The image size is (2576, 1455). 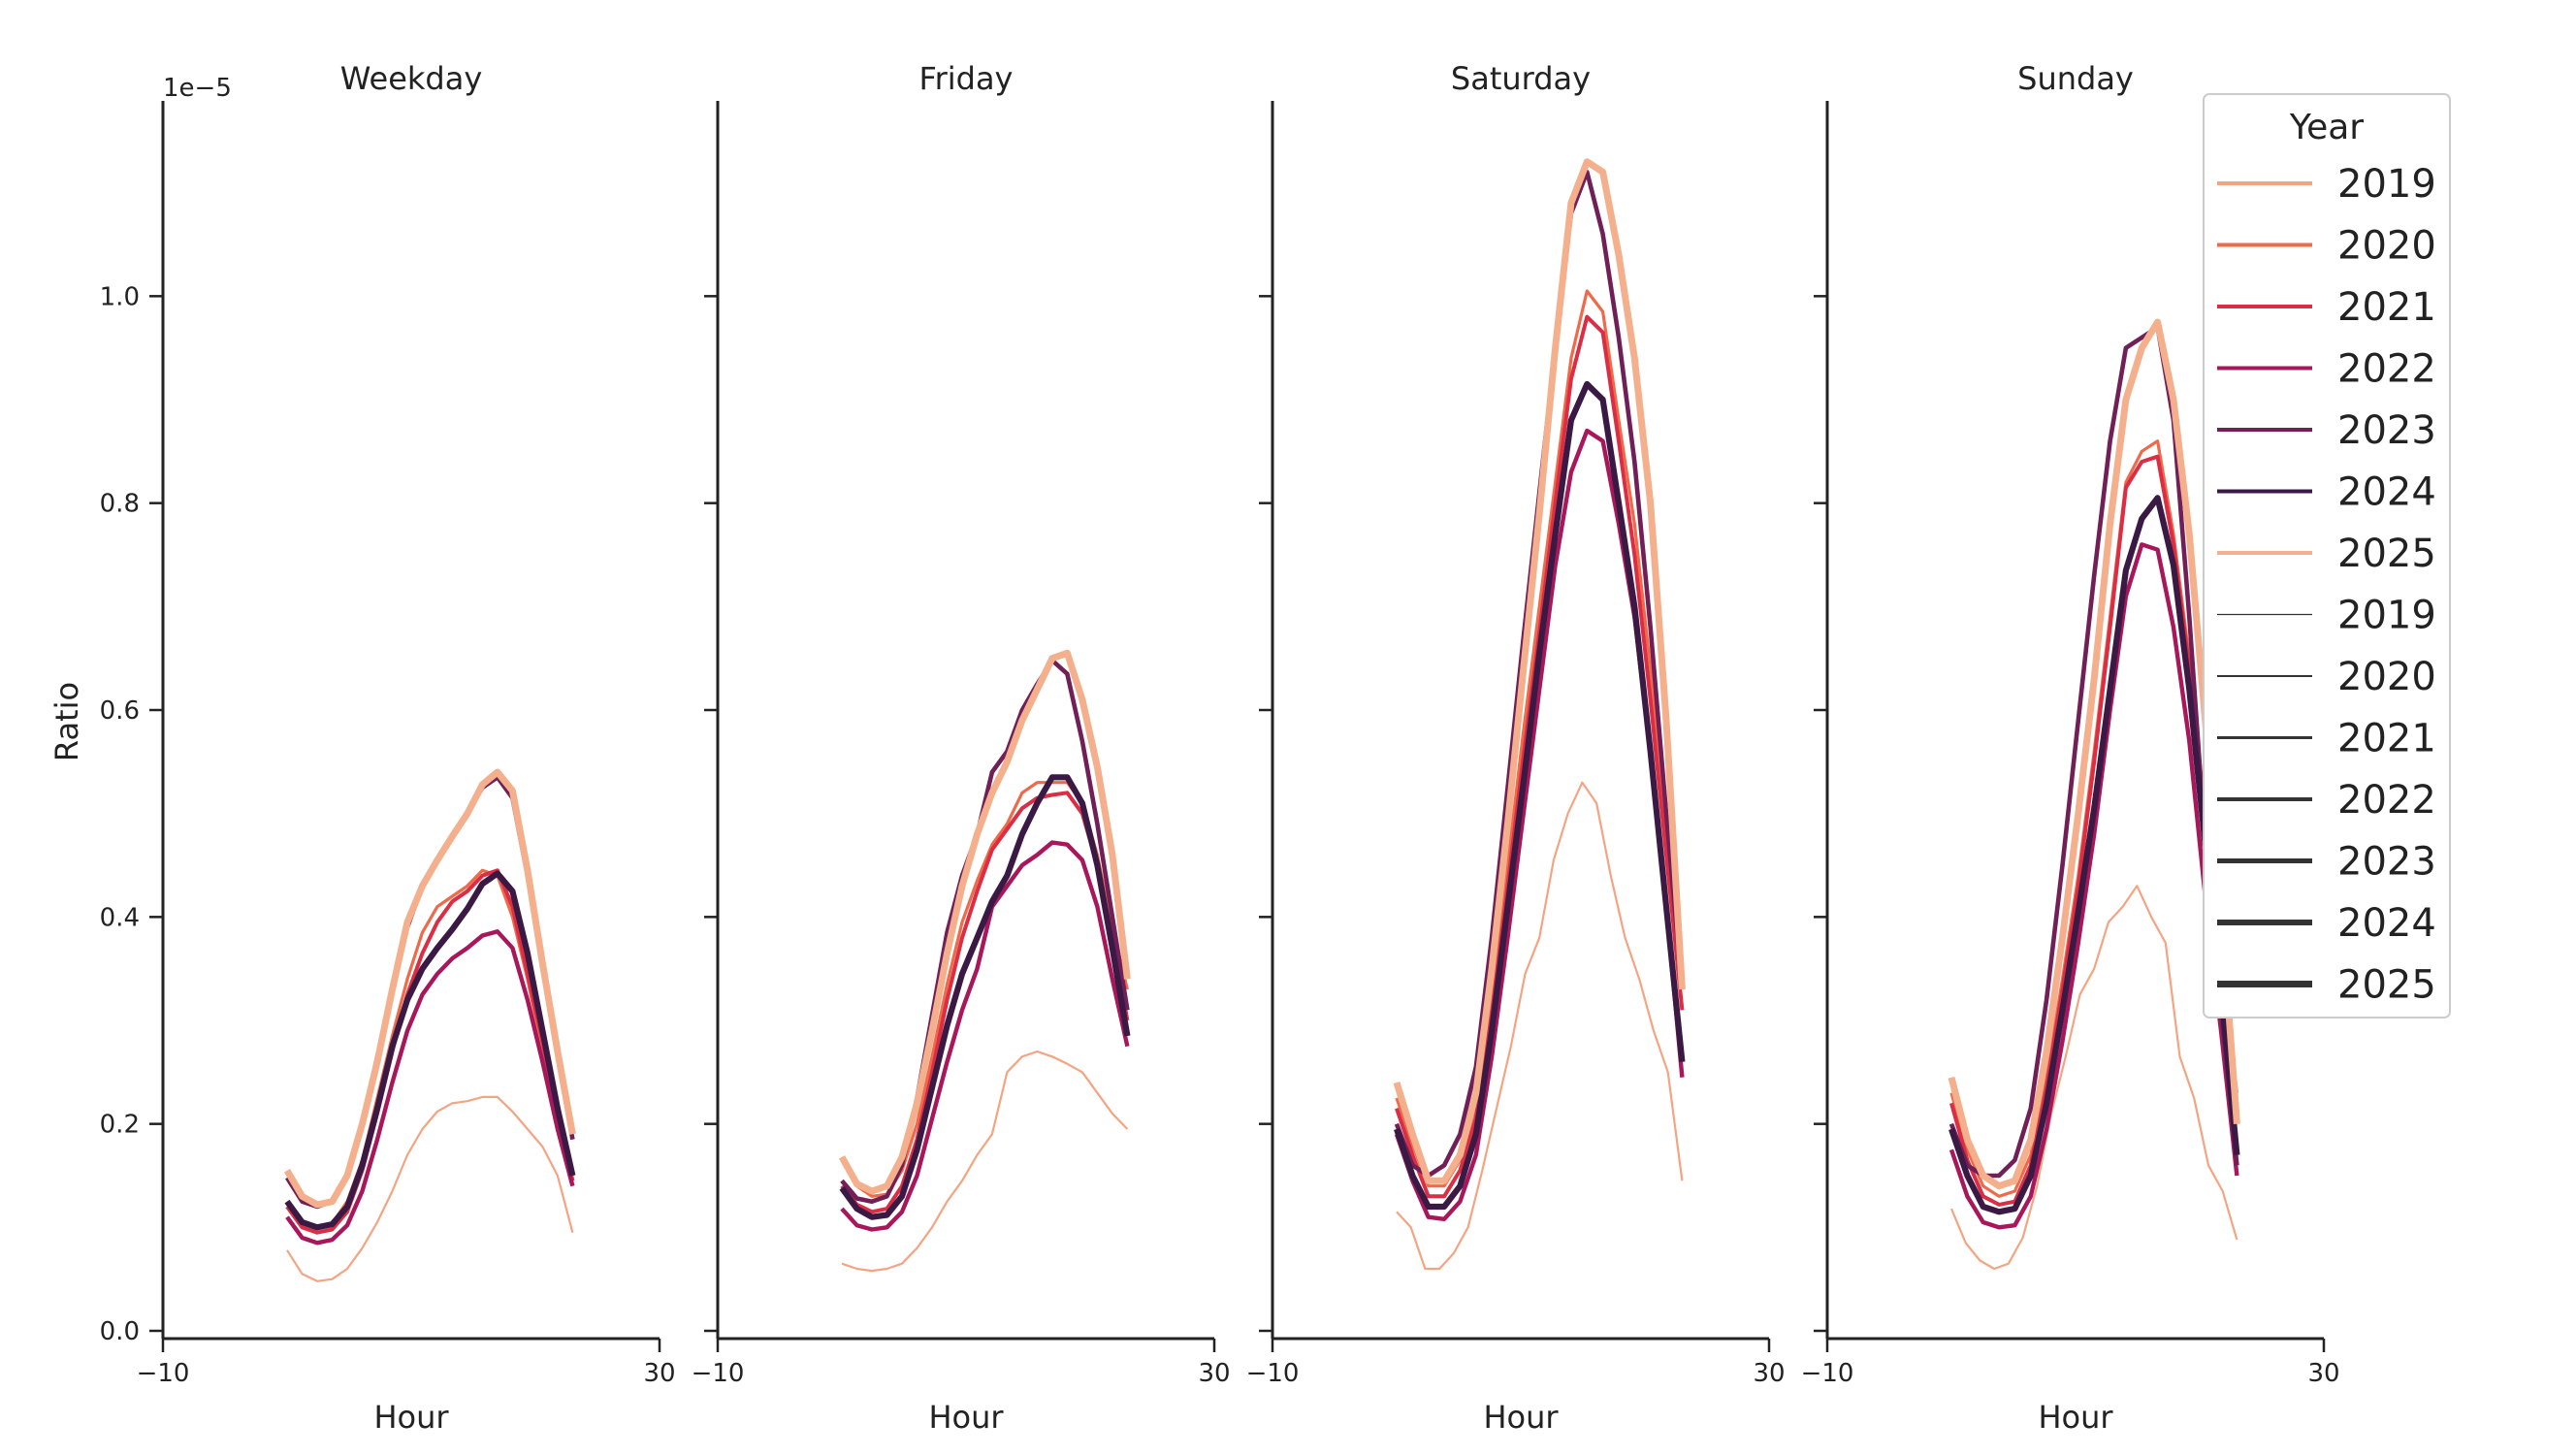 What do you see at coordinates (120, 711) in the screenshot?
I see `y-tick-label: 0.6` at bounding box center [120, 711].